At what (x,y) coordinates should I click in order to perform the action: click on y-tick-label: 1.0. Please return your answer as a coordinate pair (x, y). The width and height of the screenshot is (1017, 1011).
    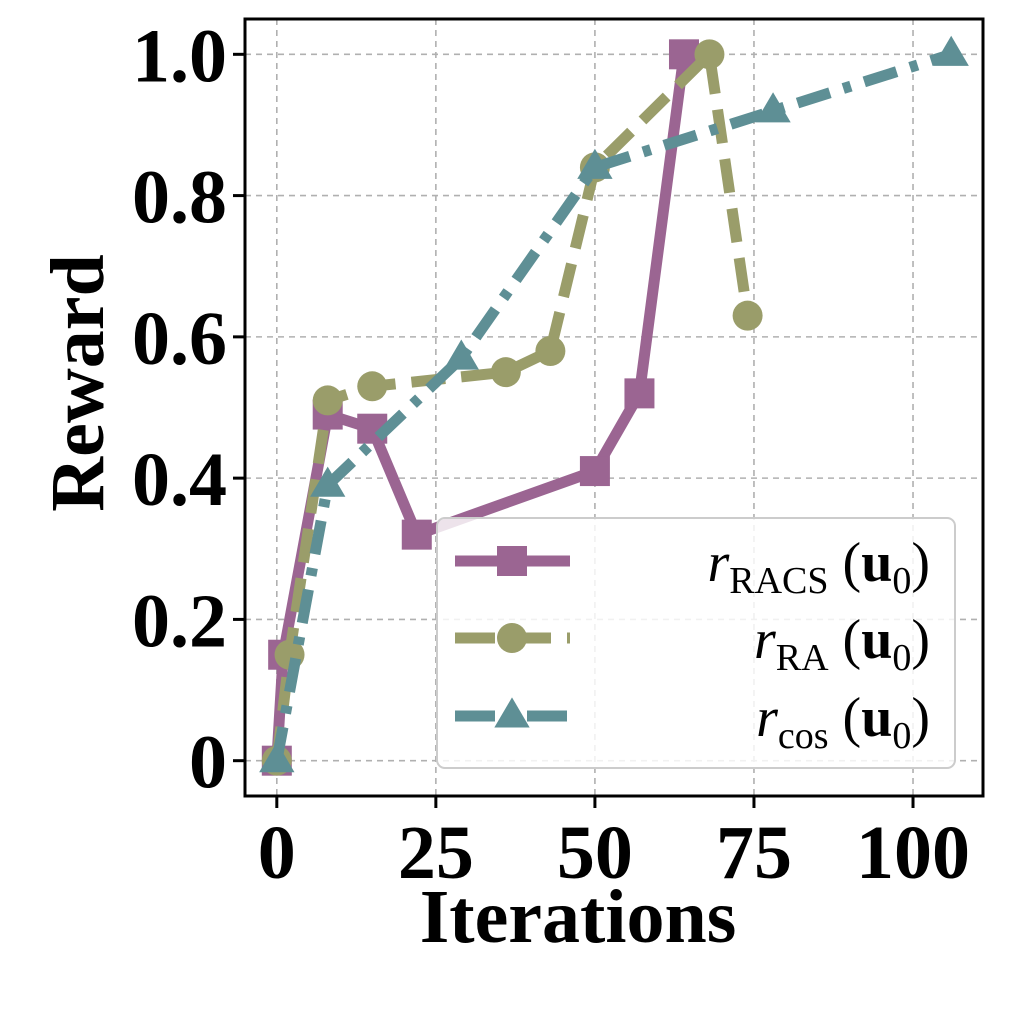
    Looking at the image, I should click on (179, 56).